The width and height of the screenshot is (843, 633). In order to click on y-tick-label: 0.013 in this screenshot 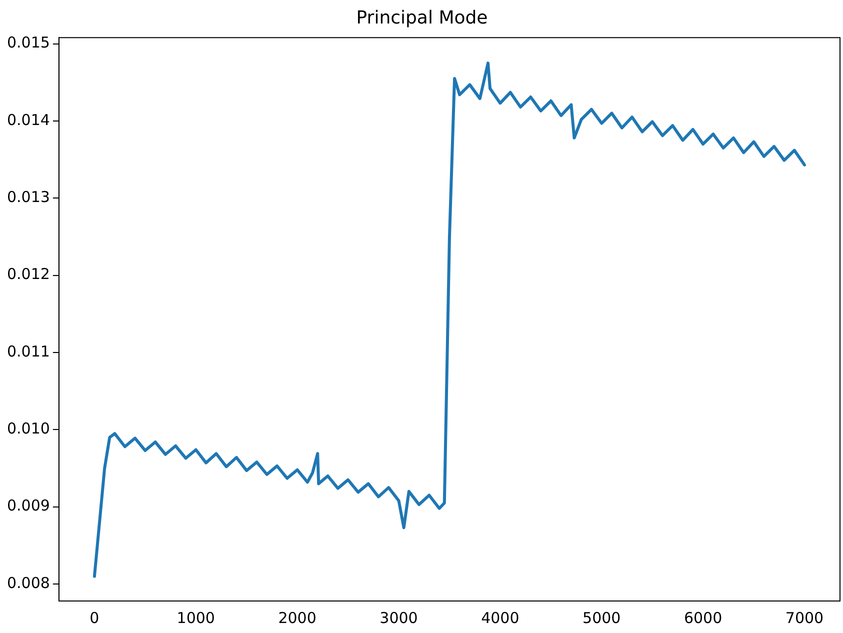, I will do `click(28, 197)`.